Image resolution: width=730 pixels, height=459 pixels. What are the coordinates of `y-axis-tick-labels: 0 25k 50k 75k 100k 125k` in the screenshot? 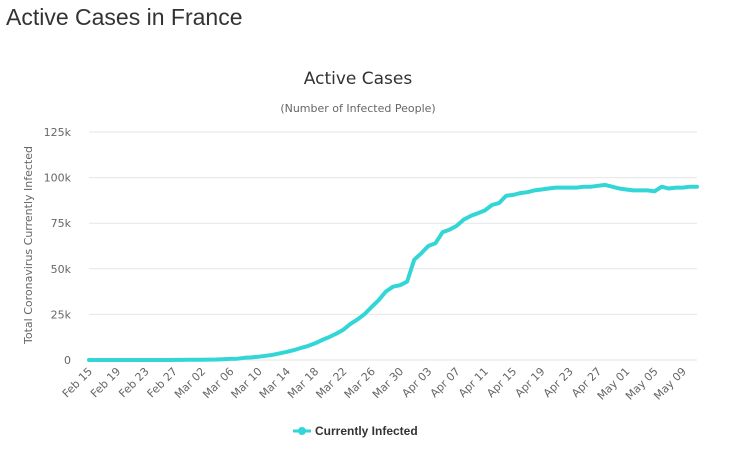 It's located at (58, 246).